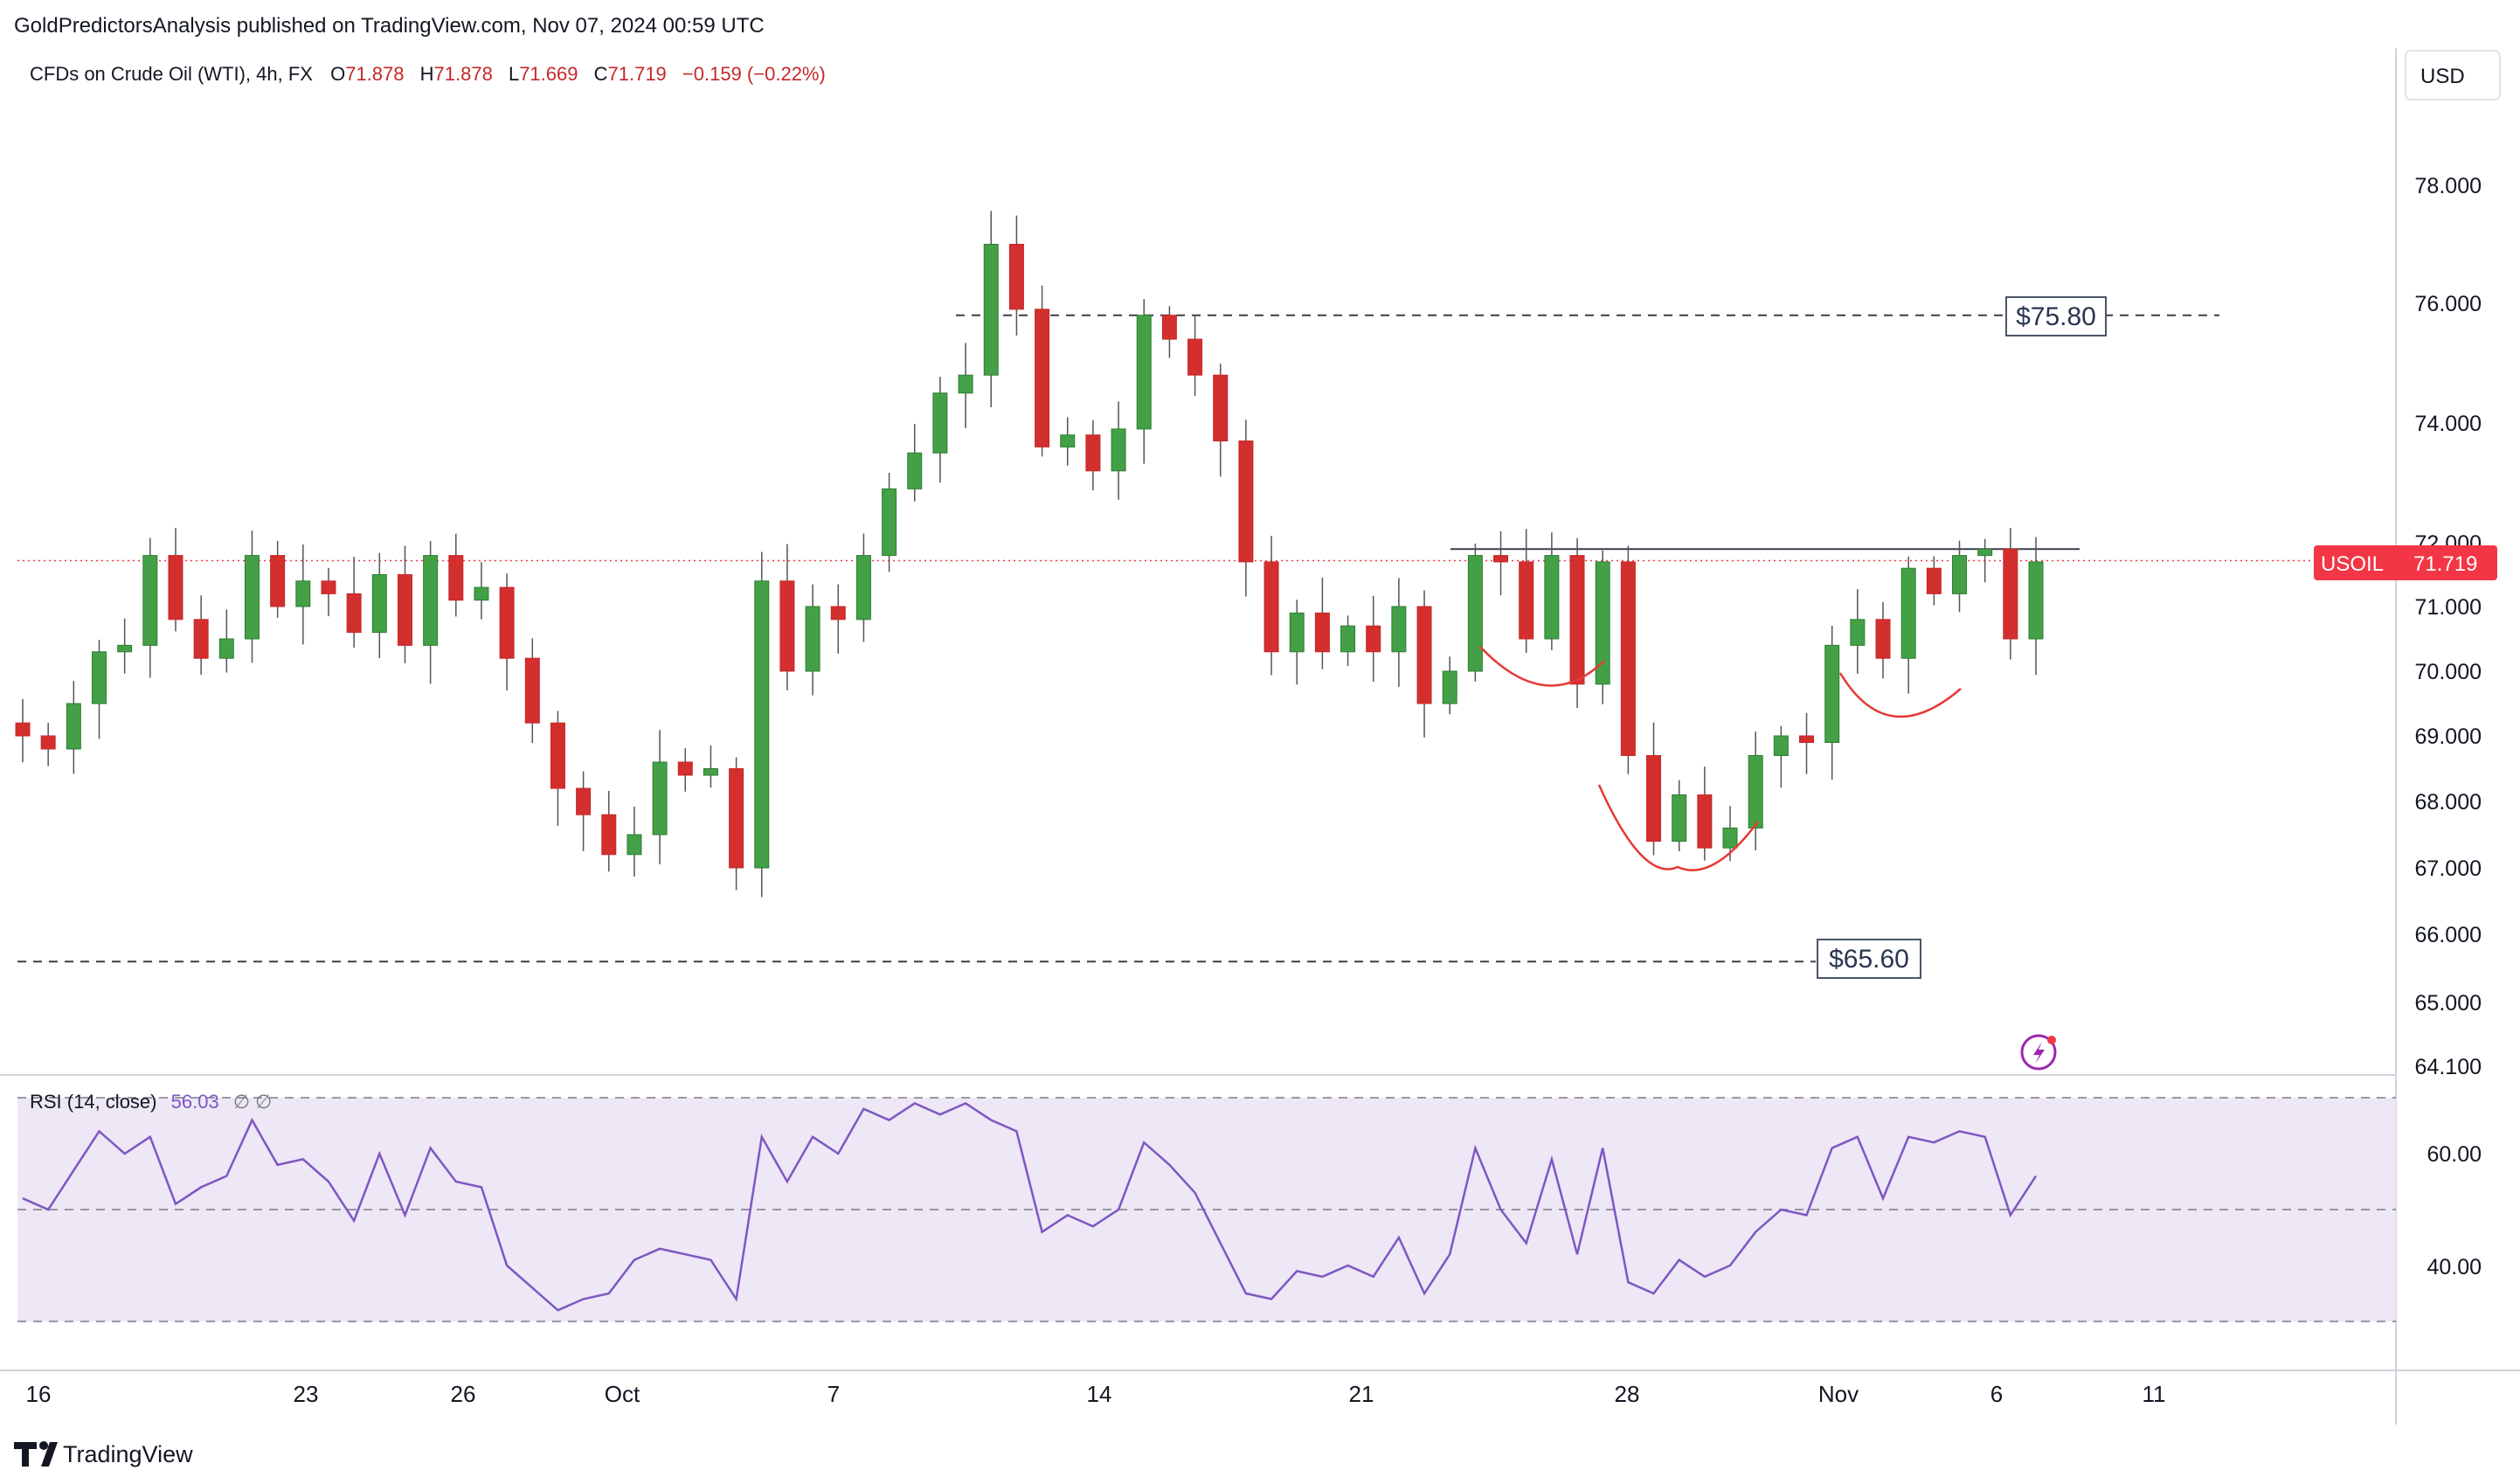 The height and width of the screenshot is (1484, 2520). What do you see at coordinates (306, 1394) in the screenshot?
I see `time-tick-label: 23` at bounding box center [306, 1394].